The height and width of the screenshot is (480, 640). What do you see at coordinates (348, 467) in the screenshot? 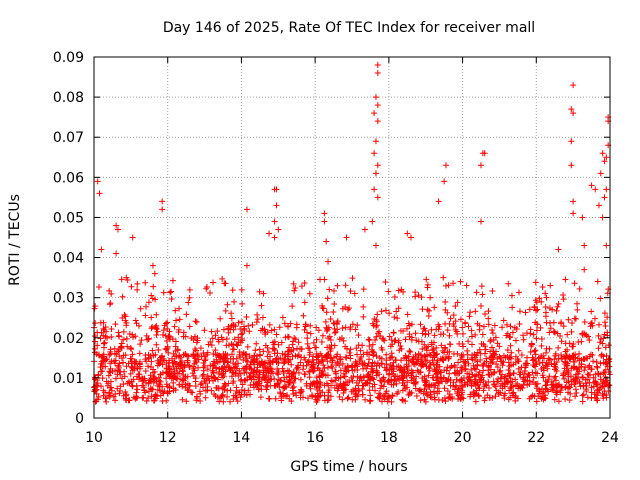
I see `x-axis-label: GPS time / hours` at bounding box center [348, 467].